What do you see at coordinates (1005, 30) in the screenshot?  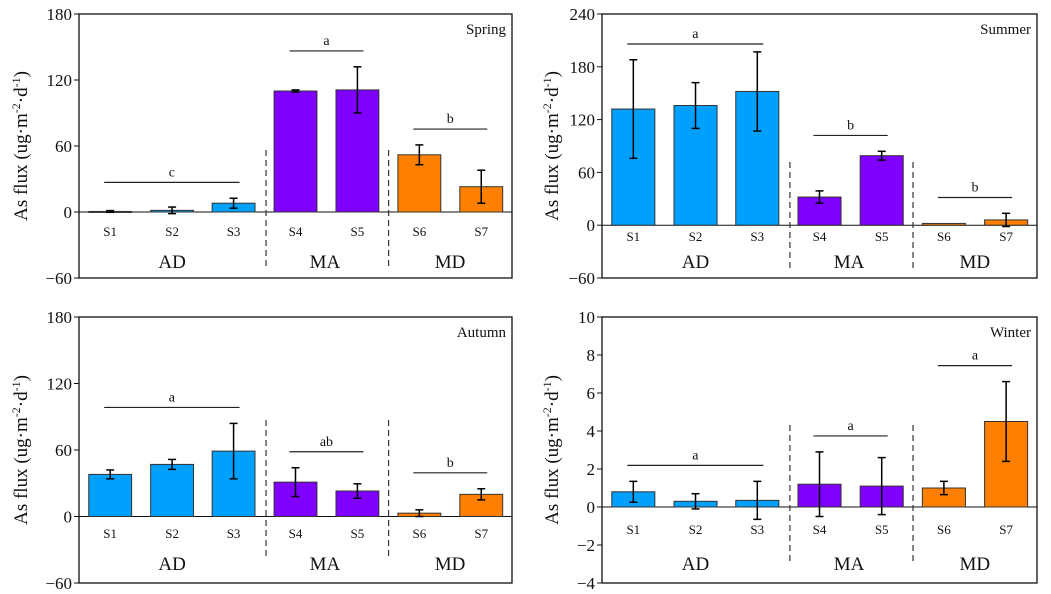 I see `season-label: Summer` at bounding box center [1005, 30].